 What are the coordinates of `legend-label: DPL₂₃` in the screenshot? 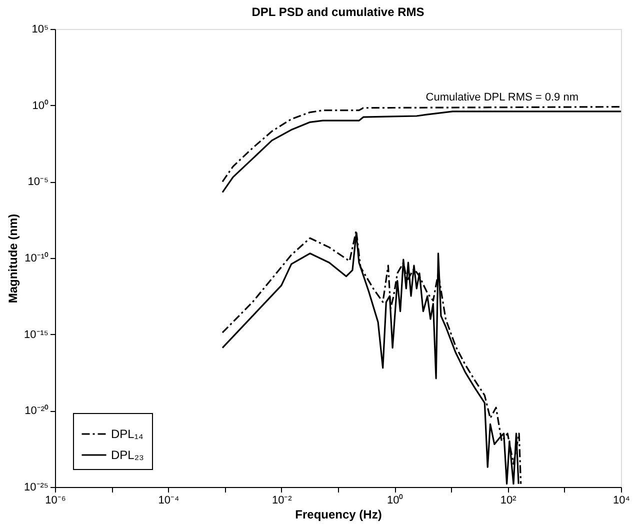 It's located at (127, 455).